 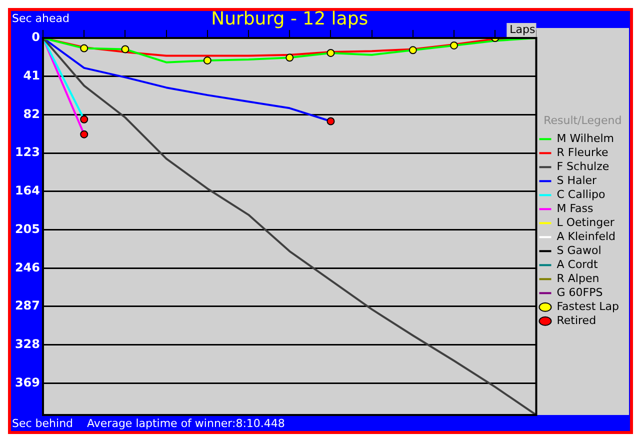 I want to click on legend-label: S Haler, so click(x=577, y=180).